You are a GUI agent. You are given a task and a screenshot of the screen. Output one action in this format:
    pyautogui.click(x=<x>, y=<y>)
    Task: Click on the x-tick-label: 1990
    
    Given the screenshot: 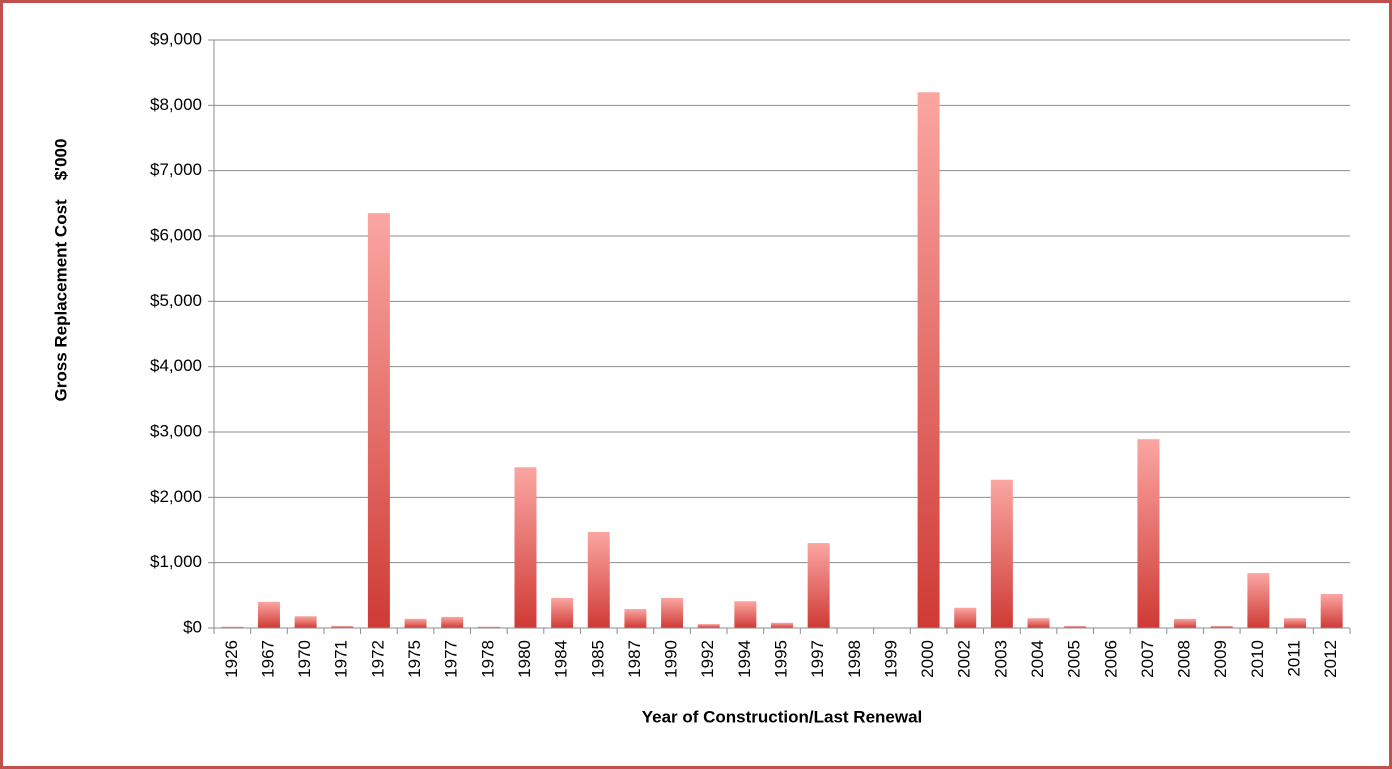 What is the action you would take?
    pyautogui.click(x=671, y=659)
    